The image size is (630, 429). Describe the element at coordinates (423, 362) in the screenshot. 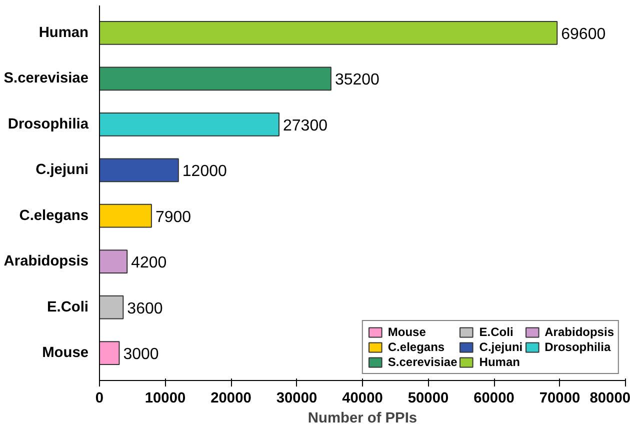

I see `legend-label: S.cerevisiae` at that location.